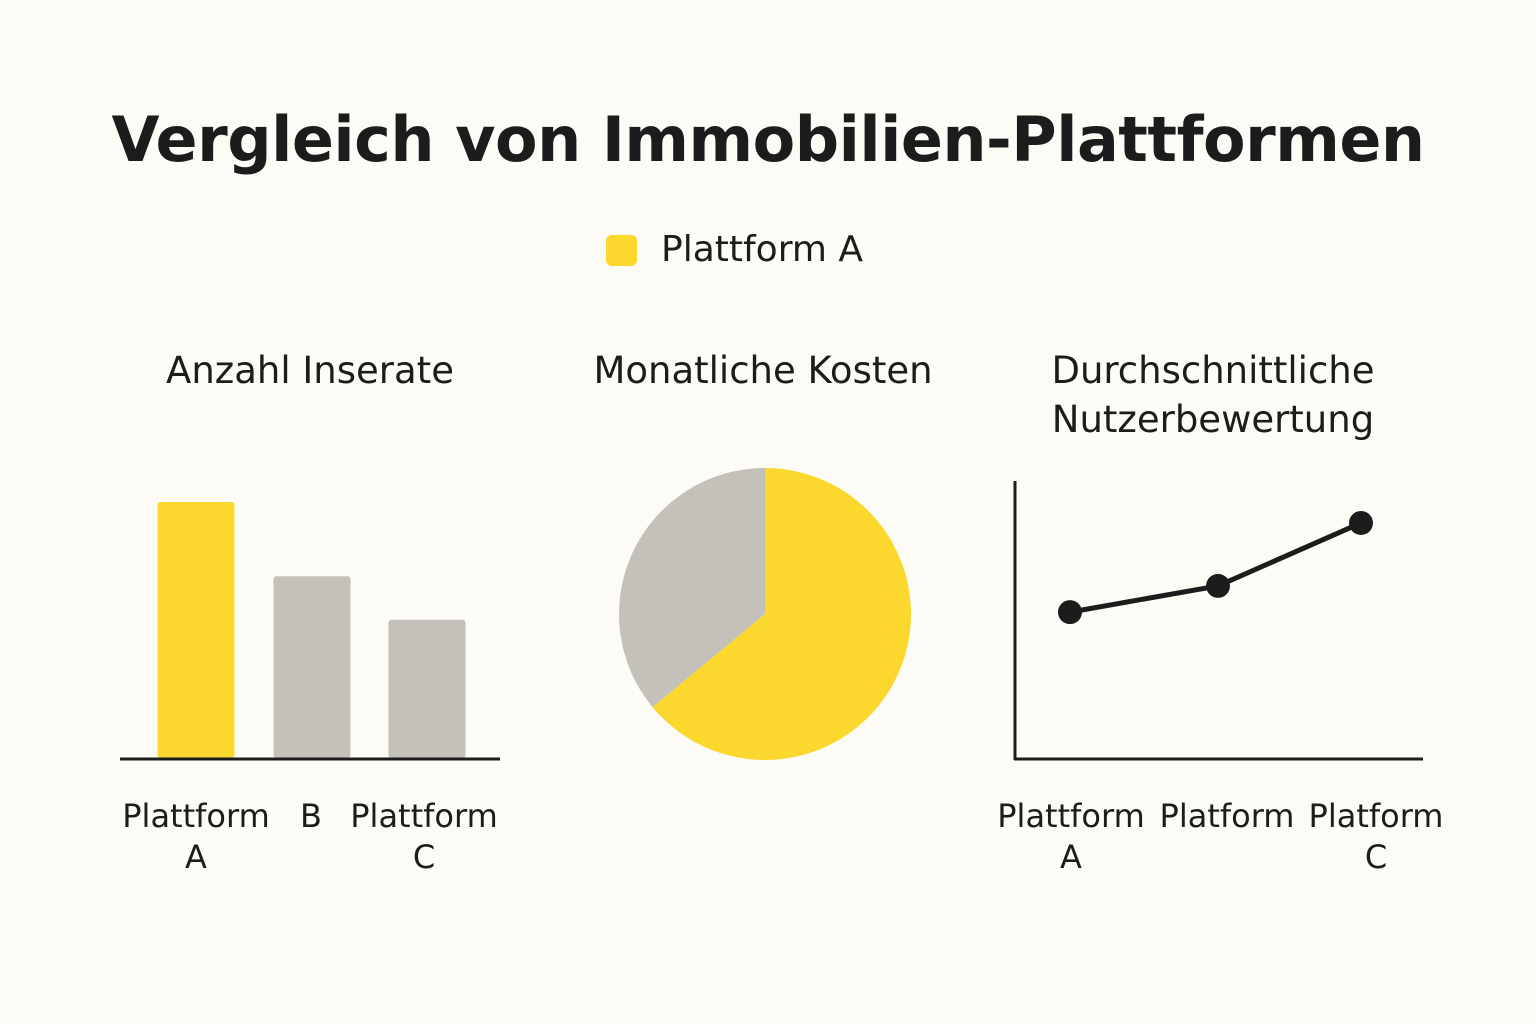 This screenshot has width=1536, height=1024. I want to click on legend: Plattform A, so click(734, 250).